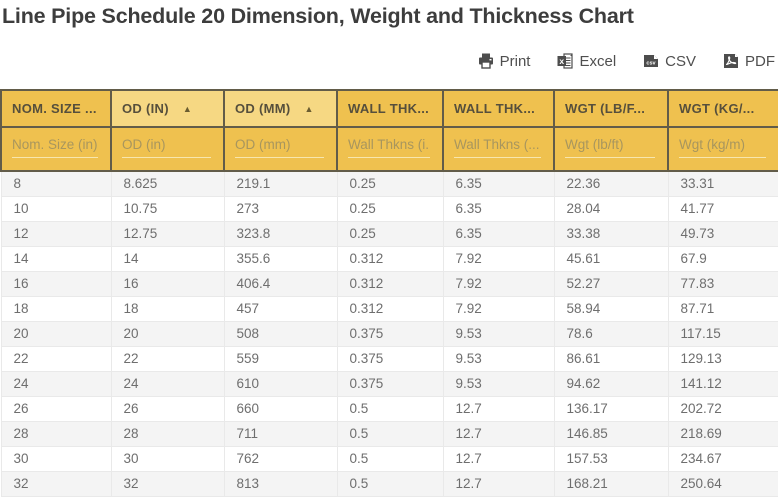 This screenshot has width=778, height=497. What do you see at coordinates (723, 284) in the screenshot?
I see `table-cell: 77.83` at bounding box center [723, 284].